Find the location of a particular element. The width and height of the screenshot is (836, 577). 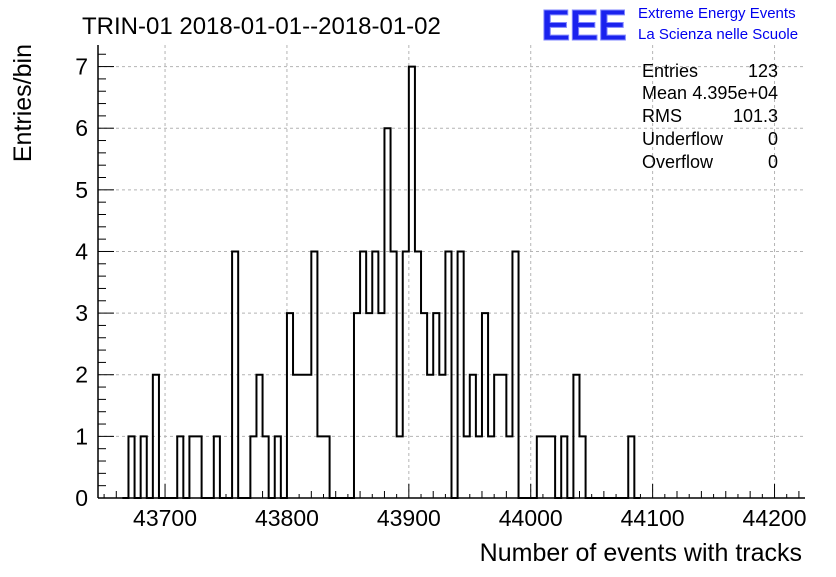

y-tick-label: 4 is located at coordinates (81, 251).